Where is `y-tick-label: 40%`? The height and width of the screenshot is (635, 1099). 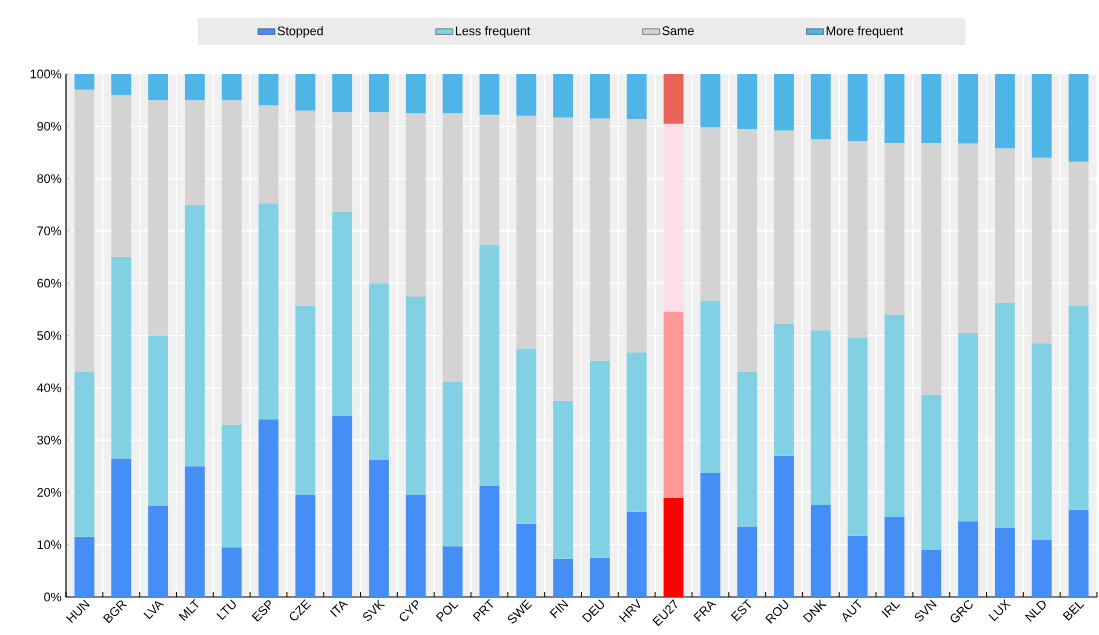
y-tick-label: 40% is located at coordinates (49, 388).